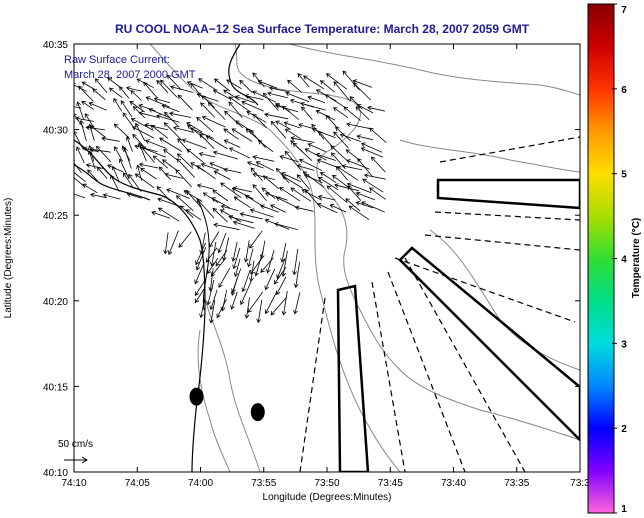 The width and height of the screenshot is (644, 518). I want to click on buoy-marker, so click(257, 412).